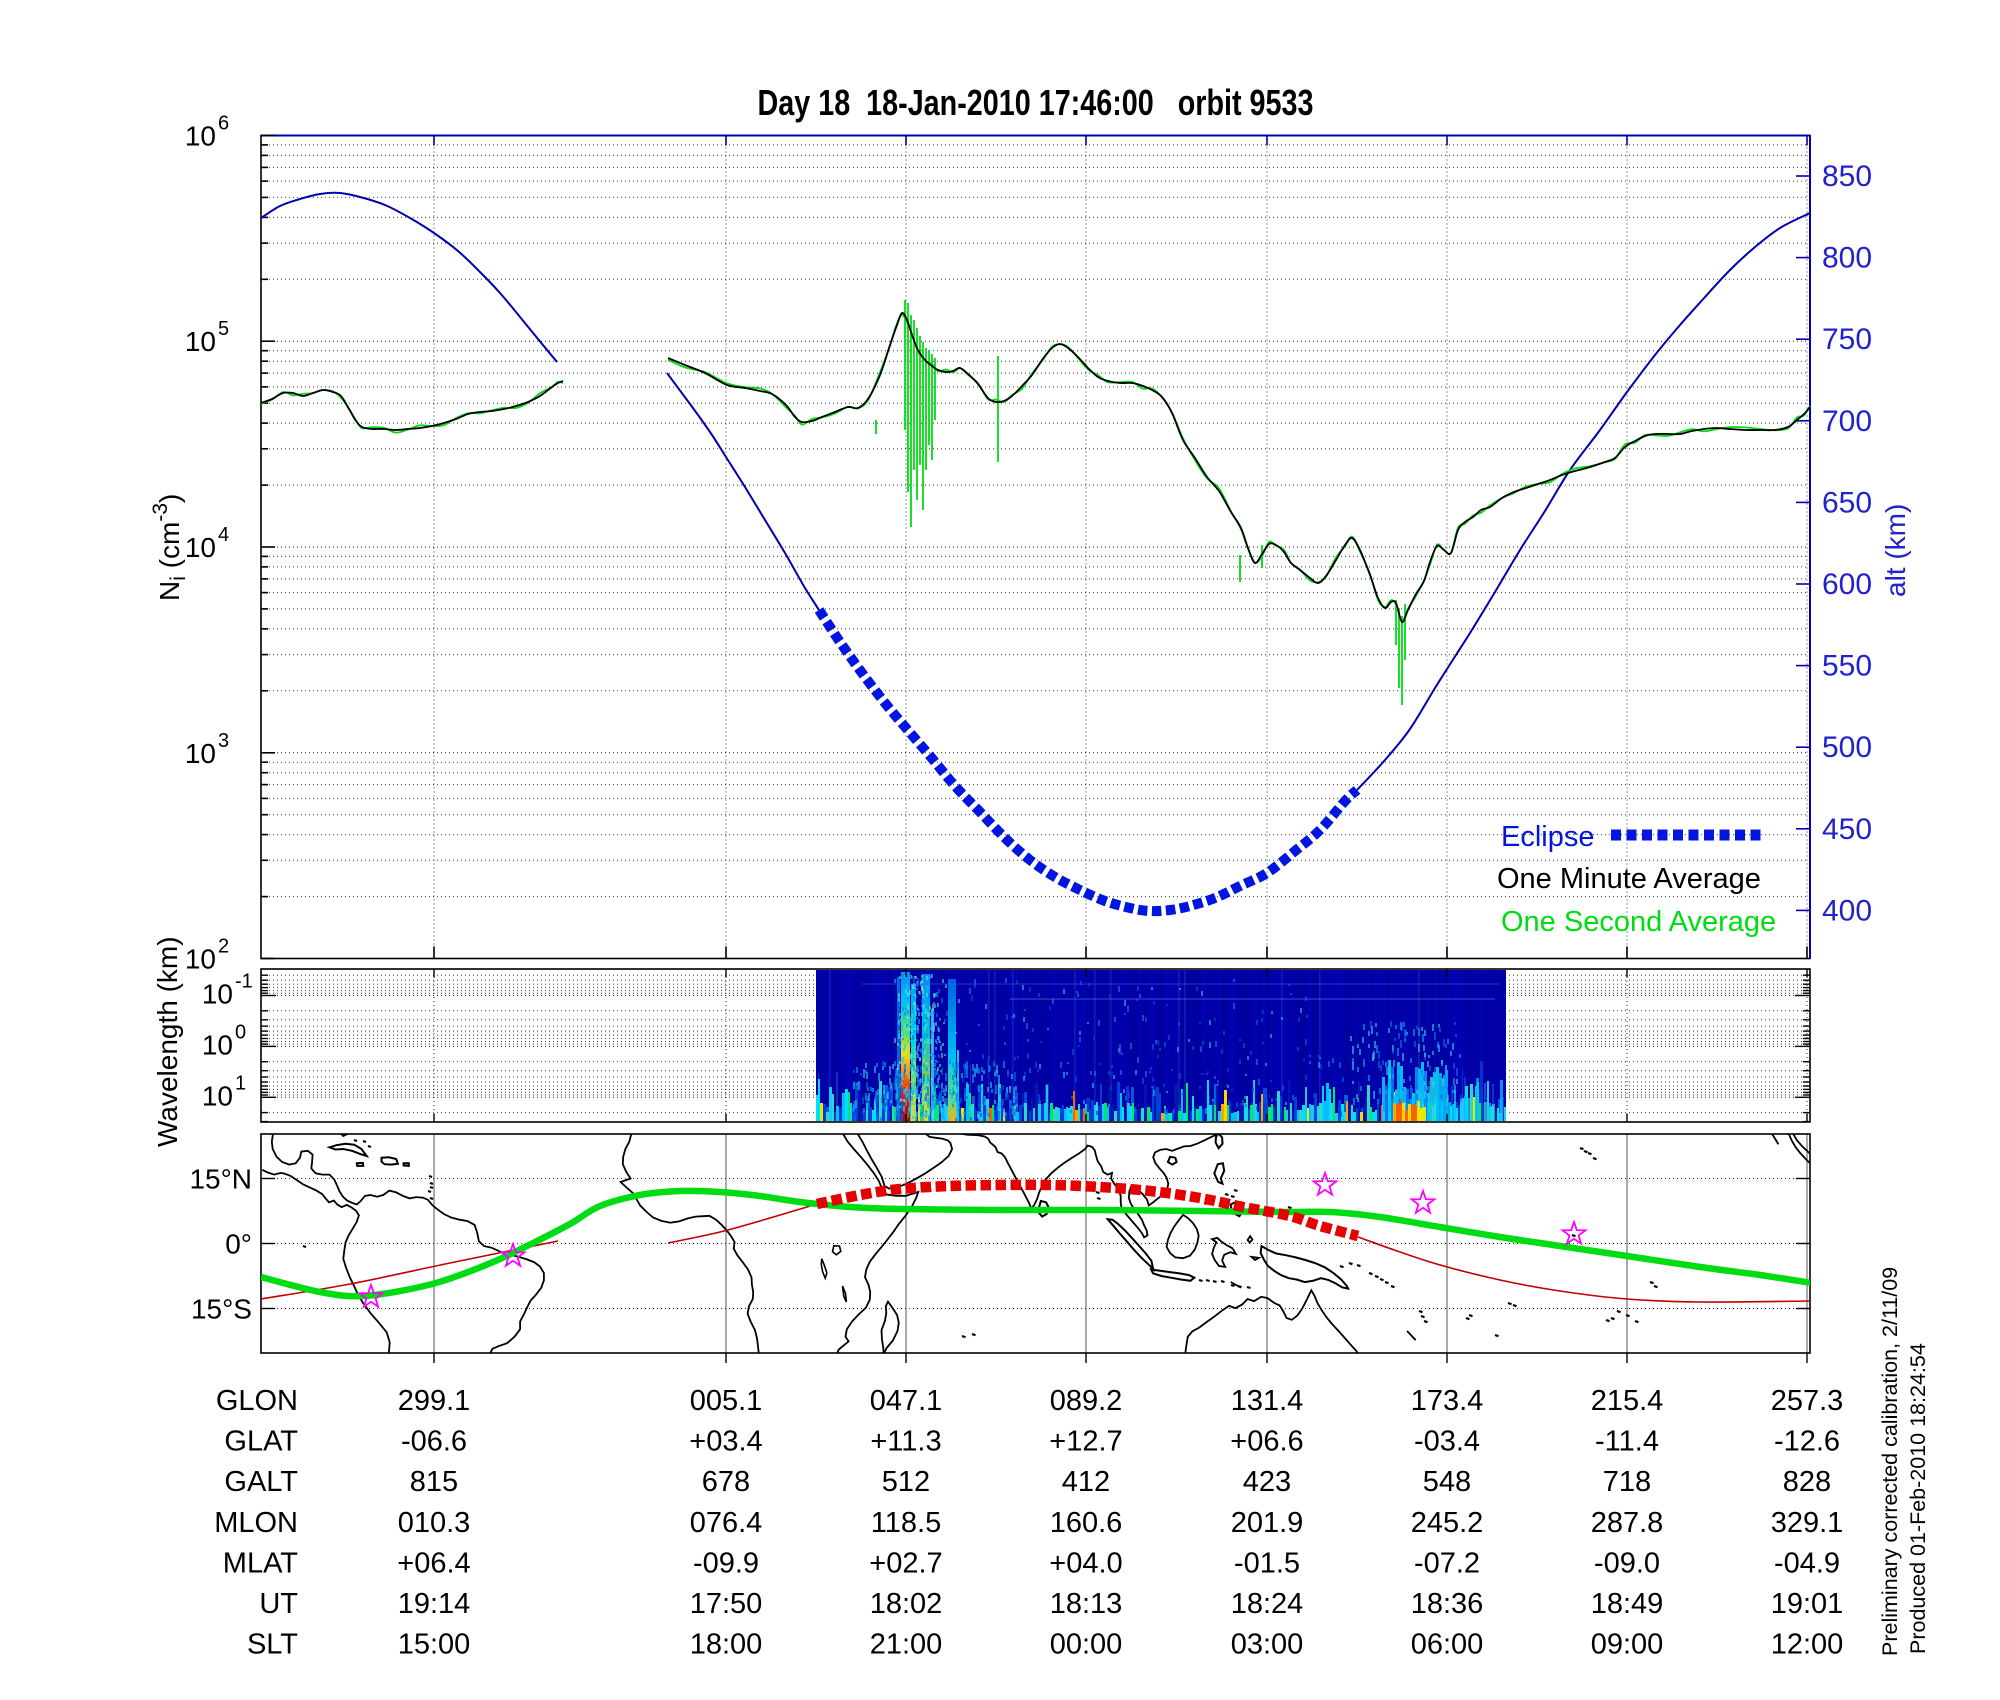 Image resolution: width=2000 pixels, height=1700 pixels. I want to click on svg-text: -03.4, so click(1447, 1442).